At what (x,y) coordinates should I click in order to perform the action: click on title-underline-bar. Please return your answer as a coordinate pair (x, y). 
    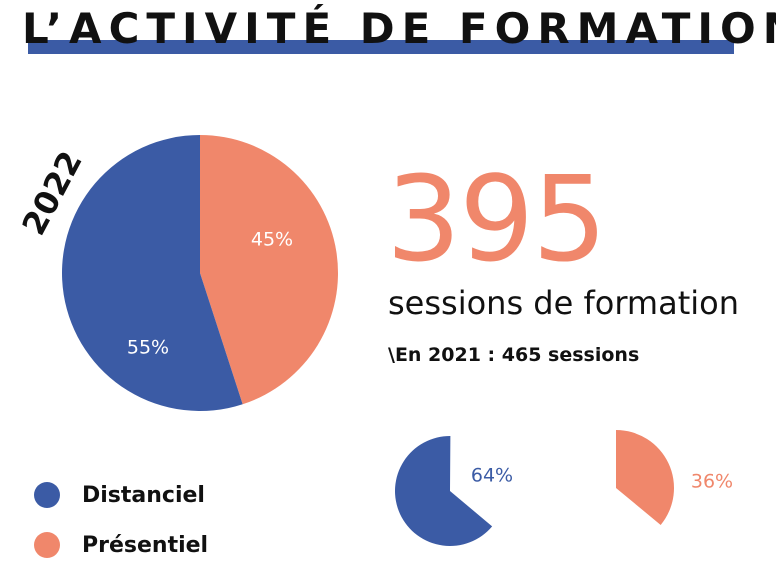
    Looking at the image, I should click on (381, 47).